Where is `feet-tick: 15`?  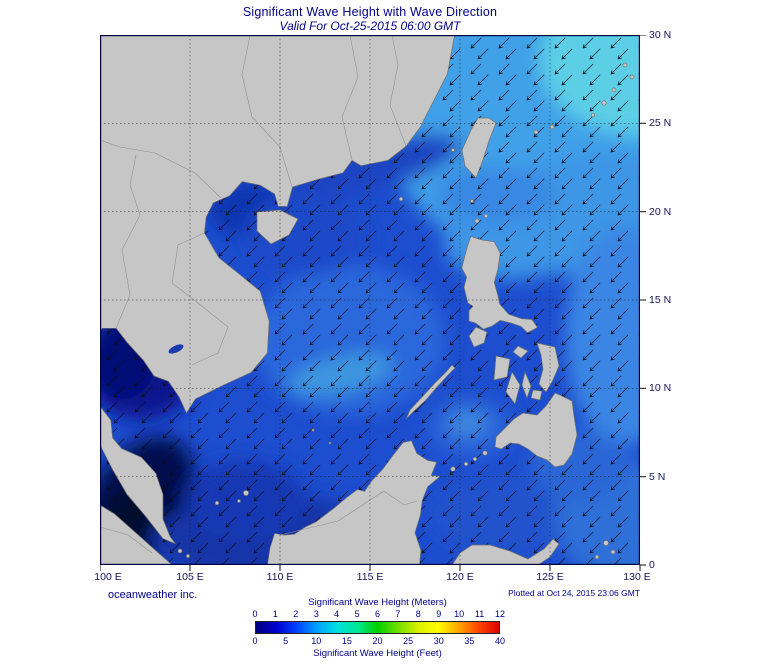
feet-tick: 15 is located at coordinates (346, 641).